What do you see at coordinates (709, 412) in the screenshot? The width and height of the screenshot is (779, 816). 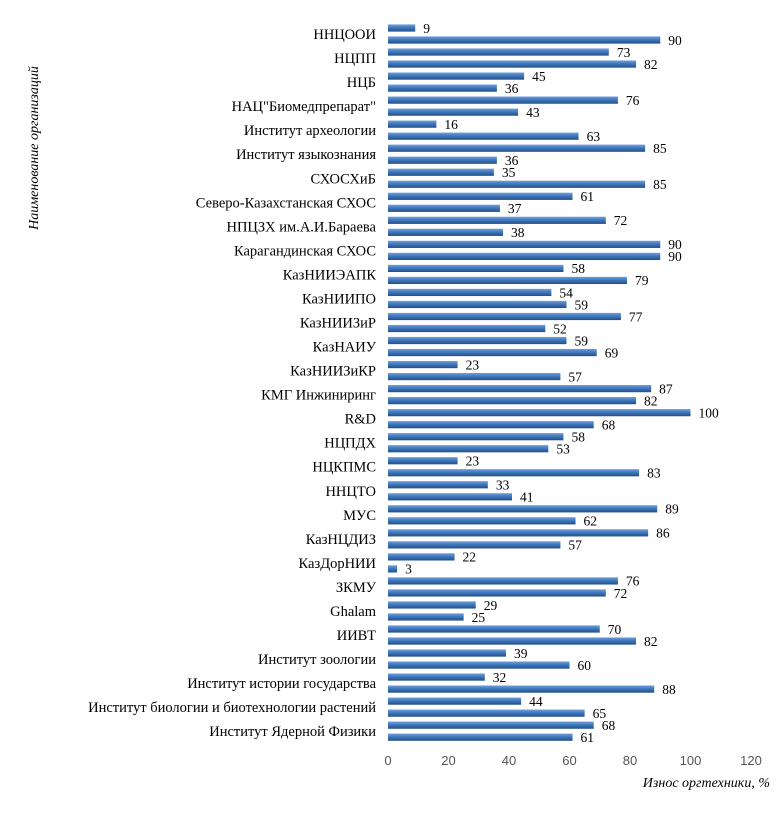 I see `data-label: 100` at bounding box center [709, 412].